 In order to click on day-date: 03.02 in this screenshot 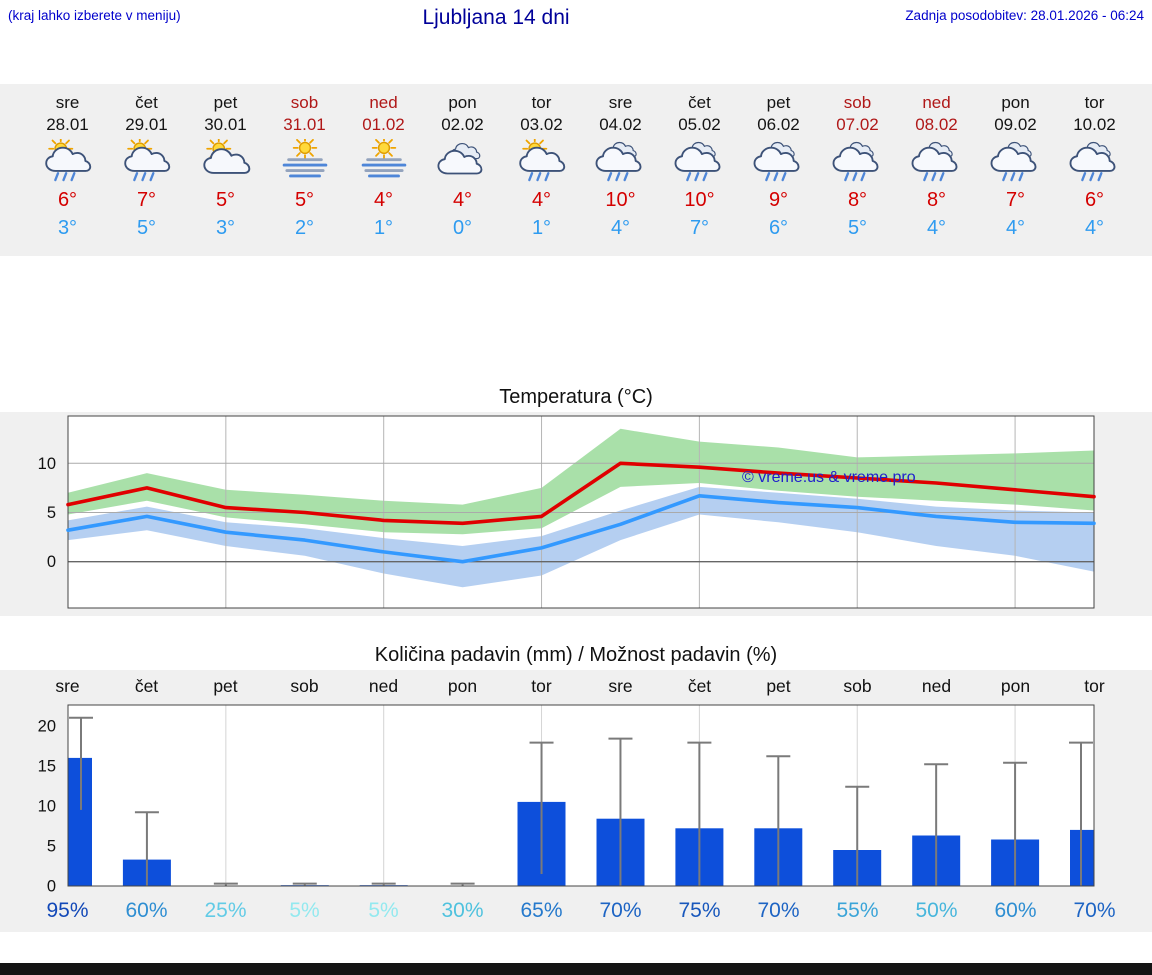, I will do `click(541, 124)`.